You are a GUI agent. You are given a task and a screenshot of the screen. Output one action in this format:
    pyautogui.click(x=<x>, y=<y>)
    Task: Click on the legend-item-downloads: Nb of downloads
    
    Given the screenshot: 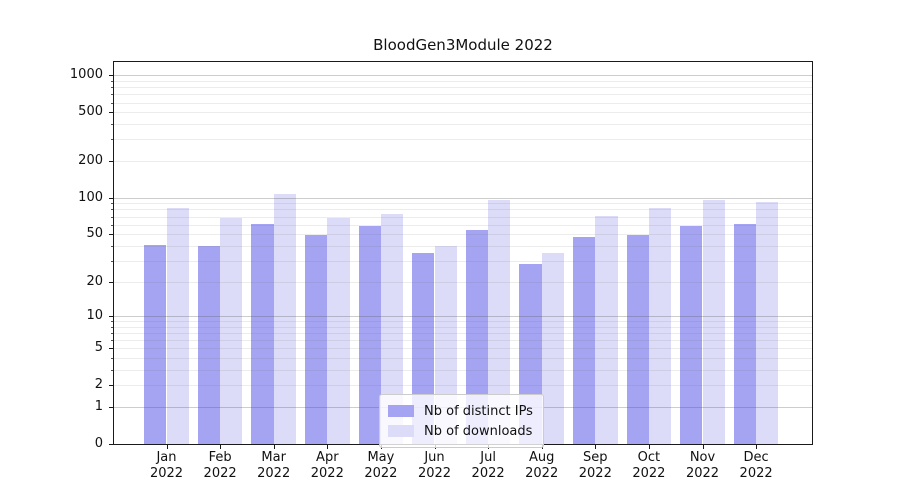 What is the action you would take?
    pyautogui.click(x=460, y=431)
    